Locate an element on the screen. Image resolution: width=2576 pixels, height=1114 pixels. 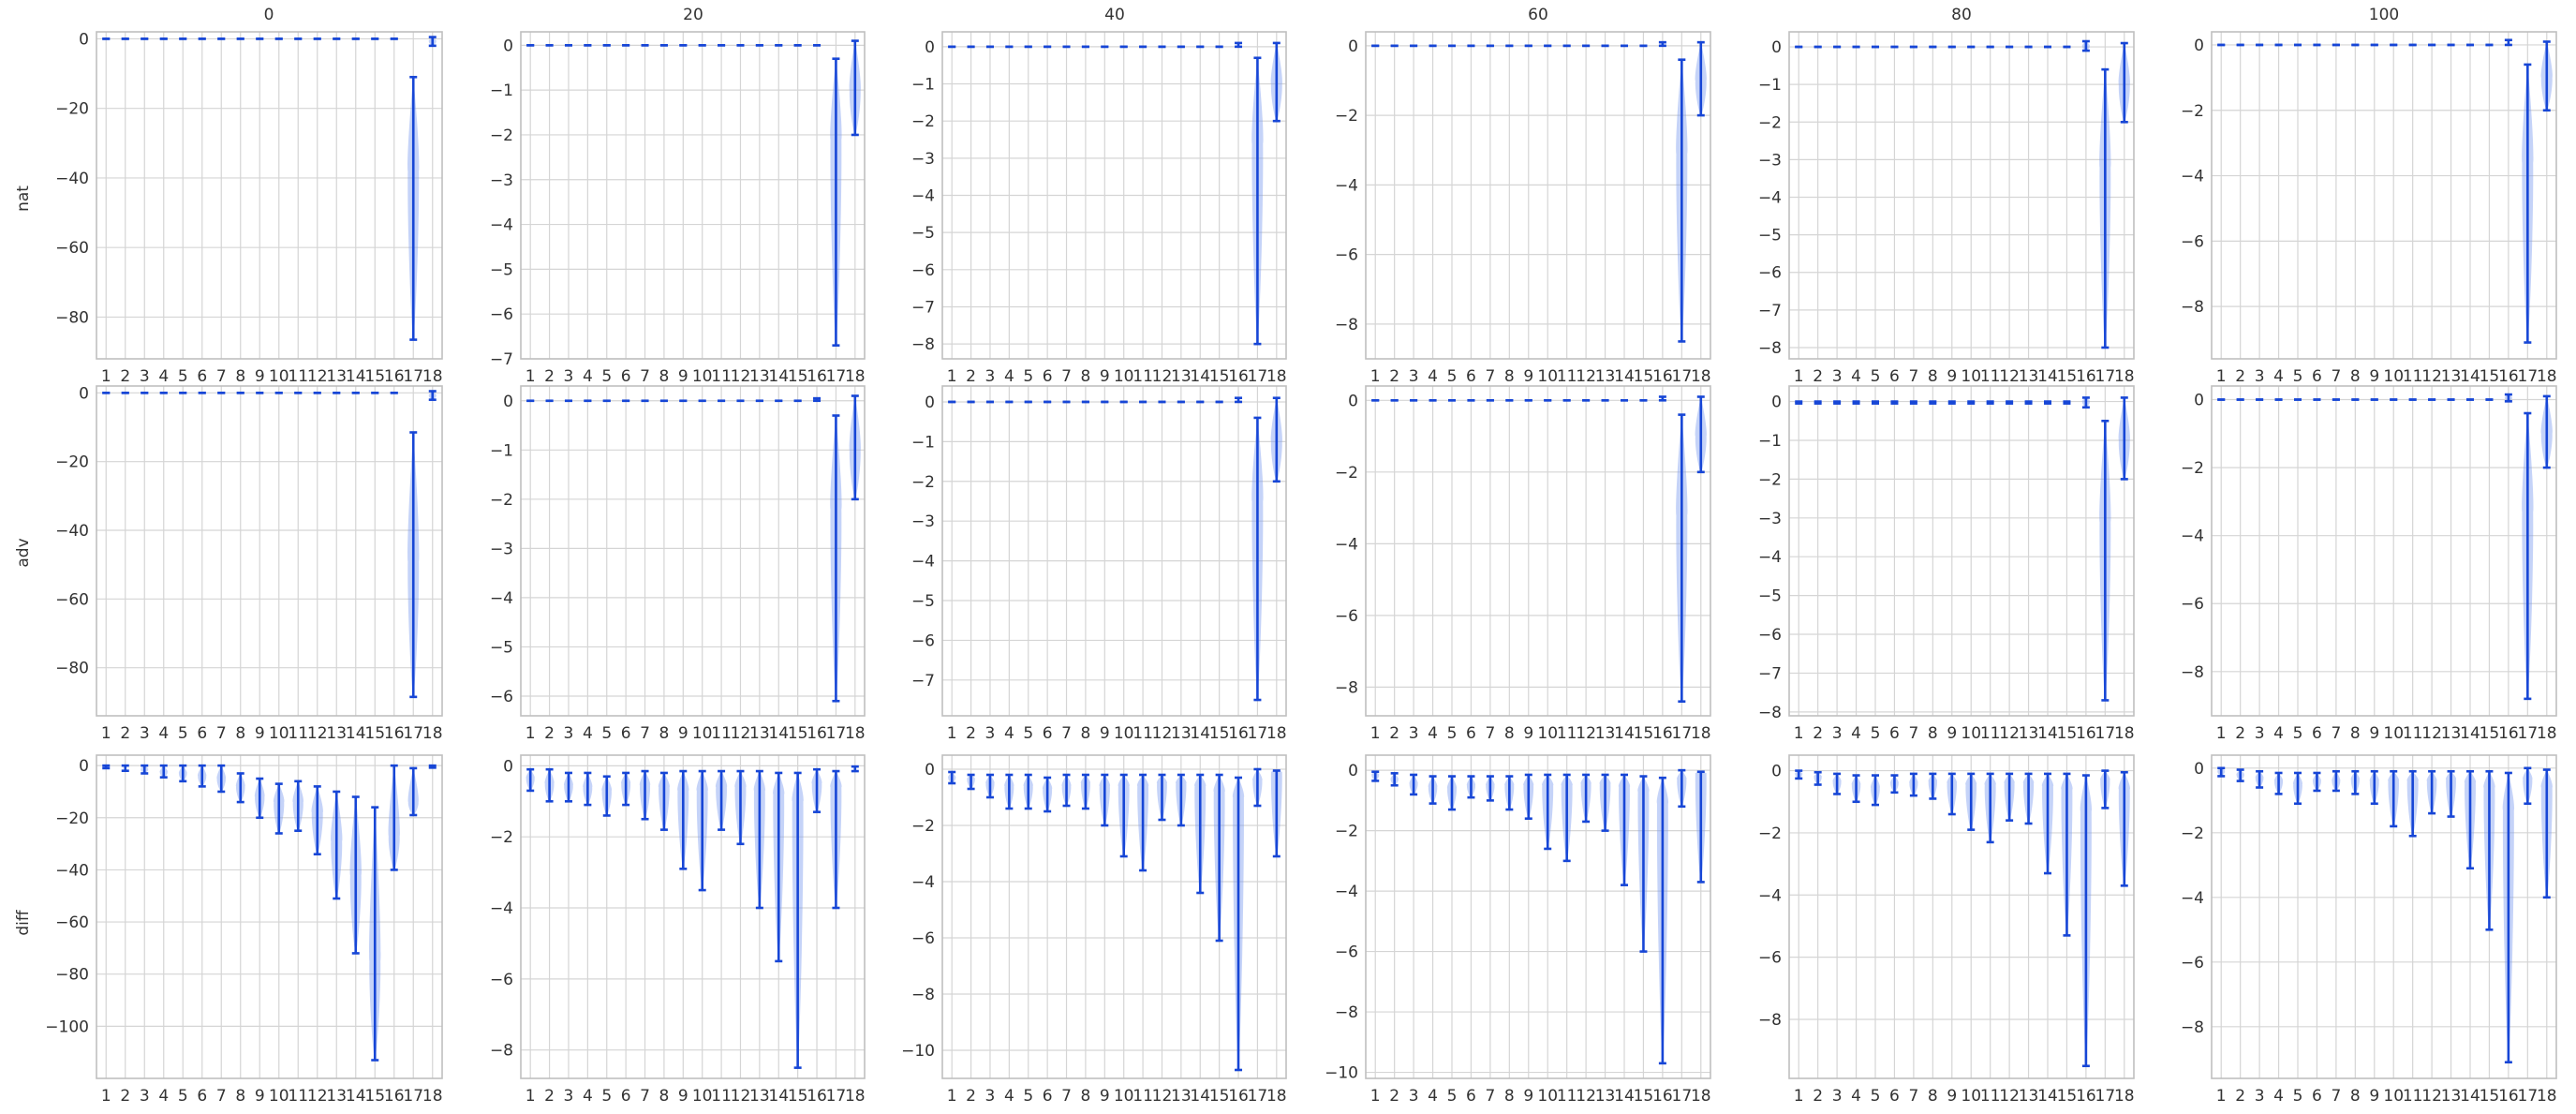
row-label: adv is located at coordinates (23, 552).